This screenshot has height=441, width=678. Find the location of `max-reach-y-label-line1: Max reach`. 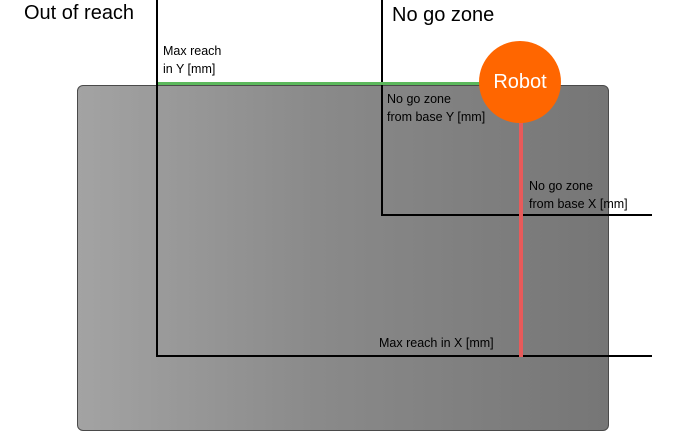

max-reach-y-label-line1: Max reach is located at coordinates (192, 51).